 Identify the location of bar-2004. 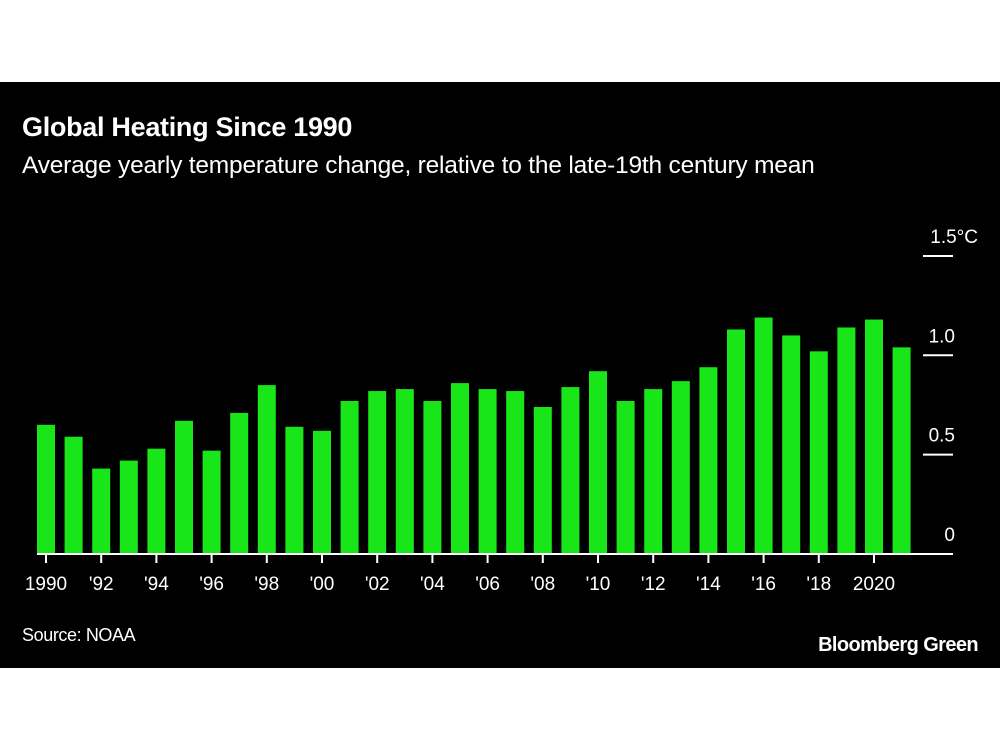
(432, 477).